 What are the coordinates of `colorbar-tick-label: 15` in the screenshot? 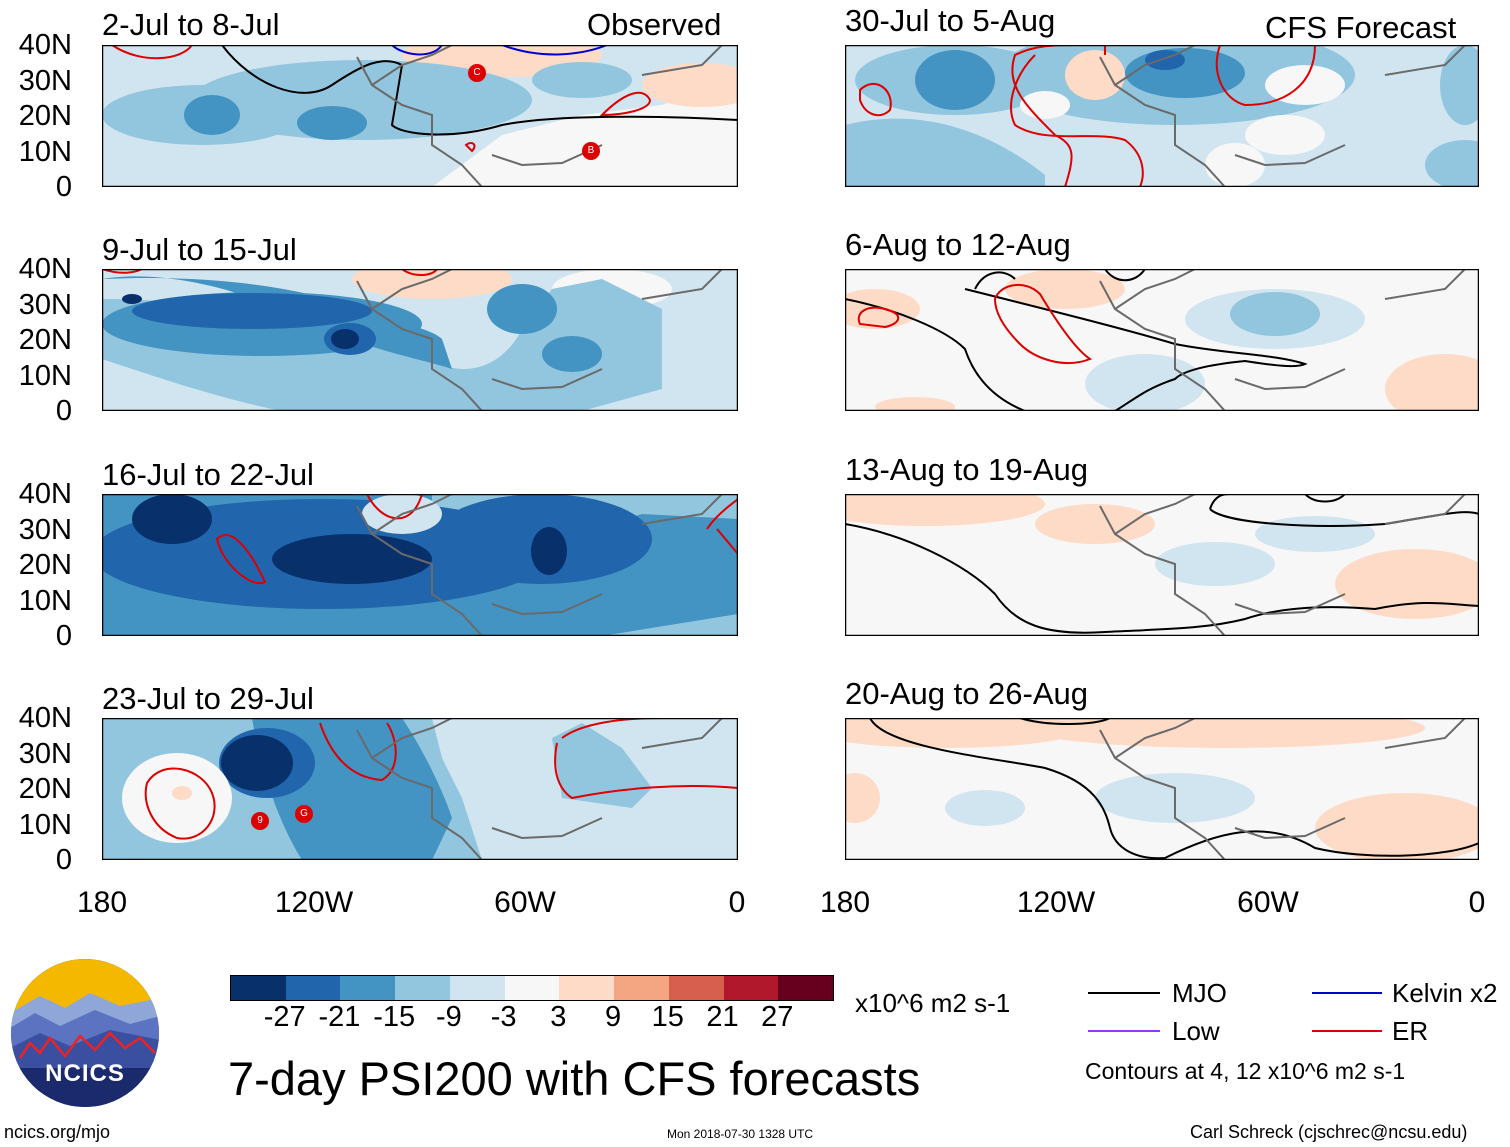 It's located at (667, 1017).